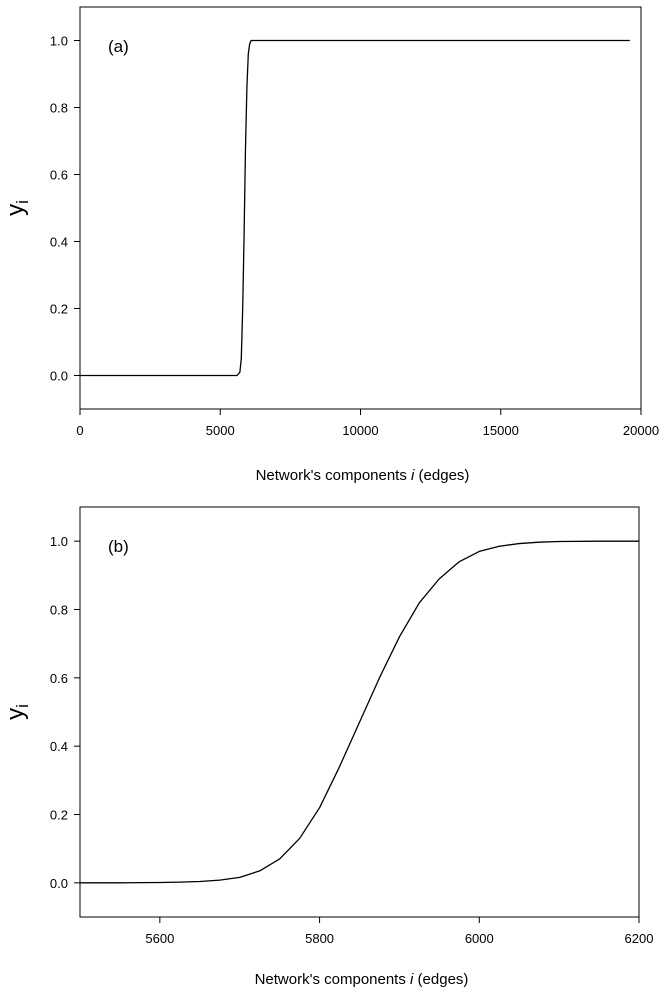 The image size is (665, 993). What do you see at coordinates (319, 938) in the screenshot?
I see `x-tick-label: 5800` at bounding box center [319, 938].